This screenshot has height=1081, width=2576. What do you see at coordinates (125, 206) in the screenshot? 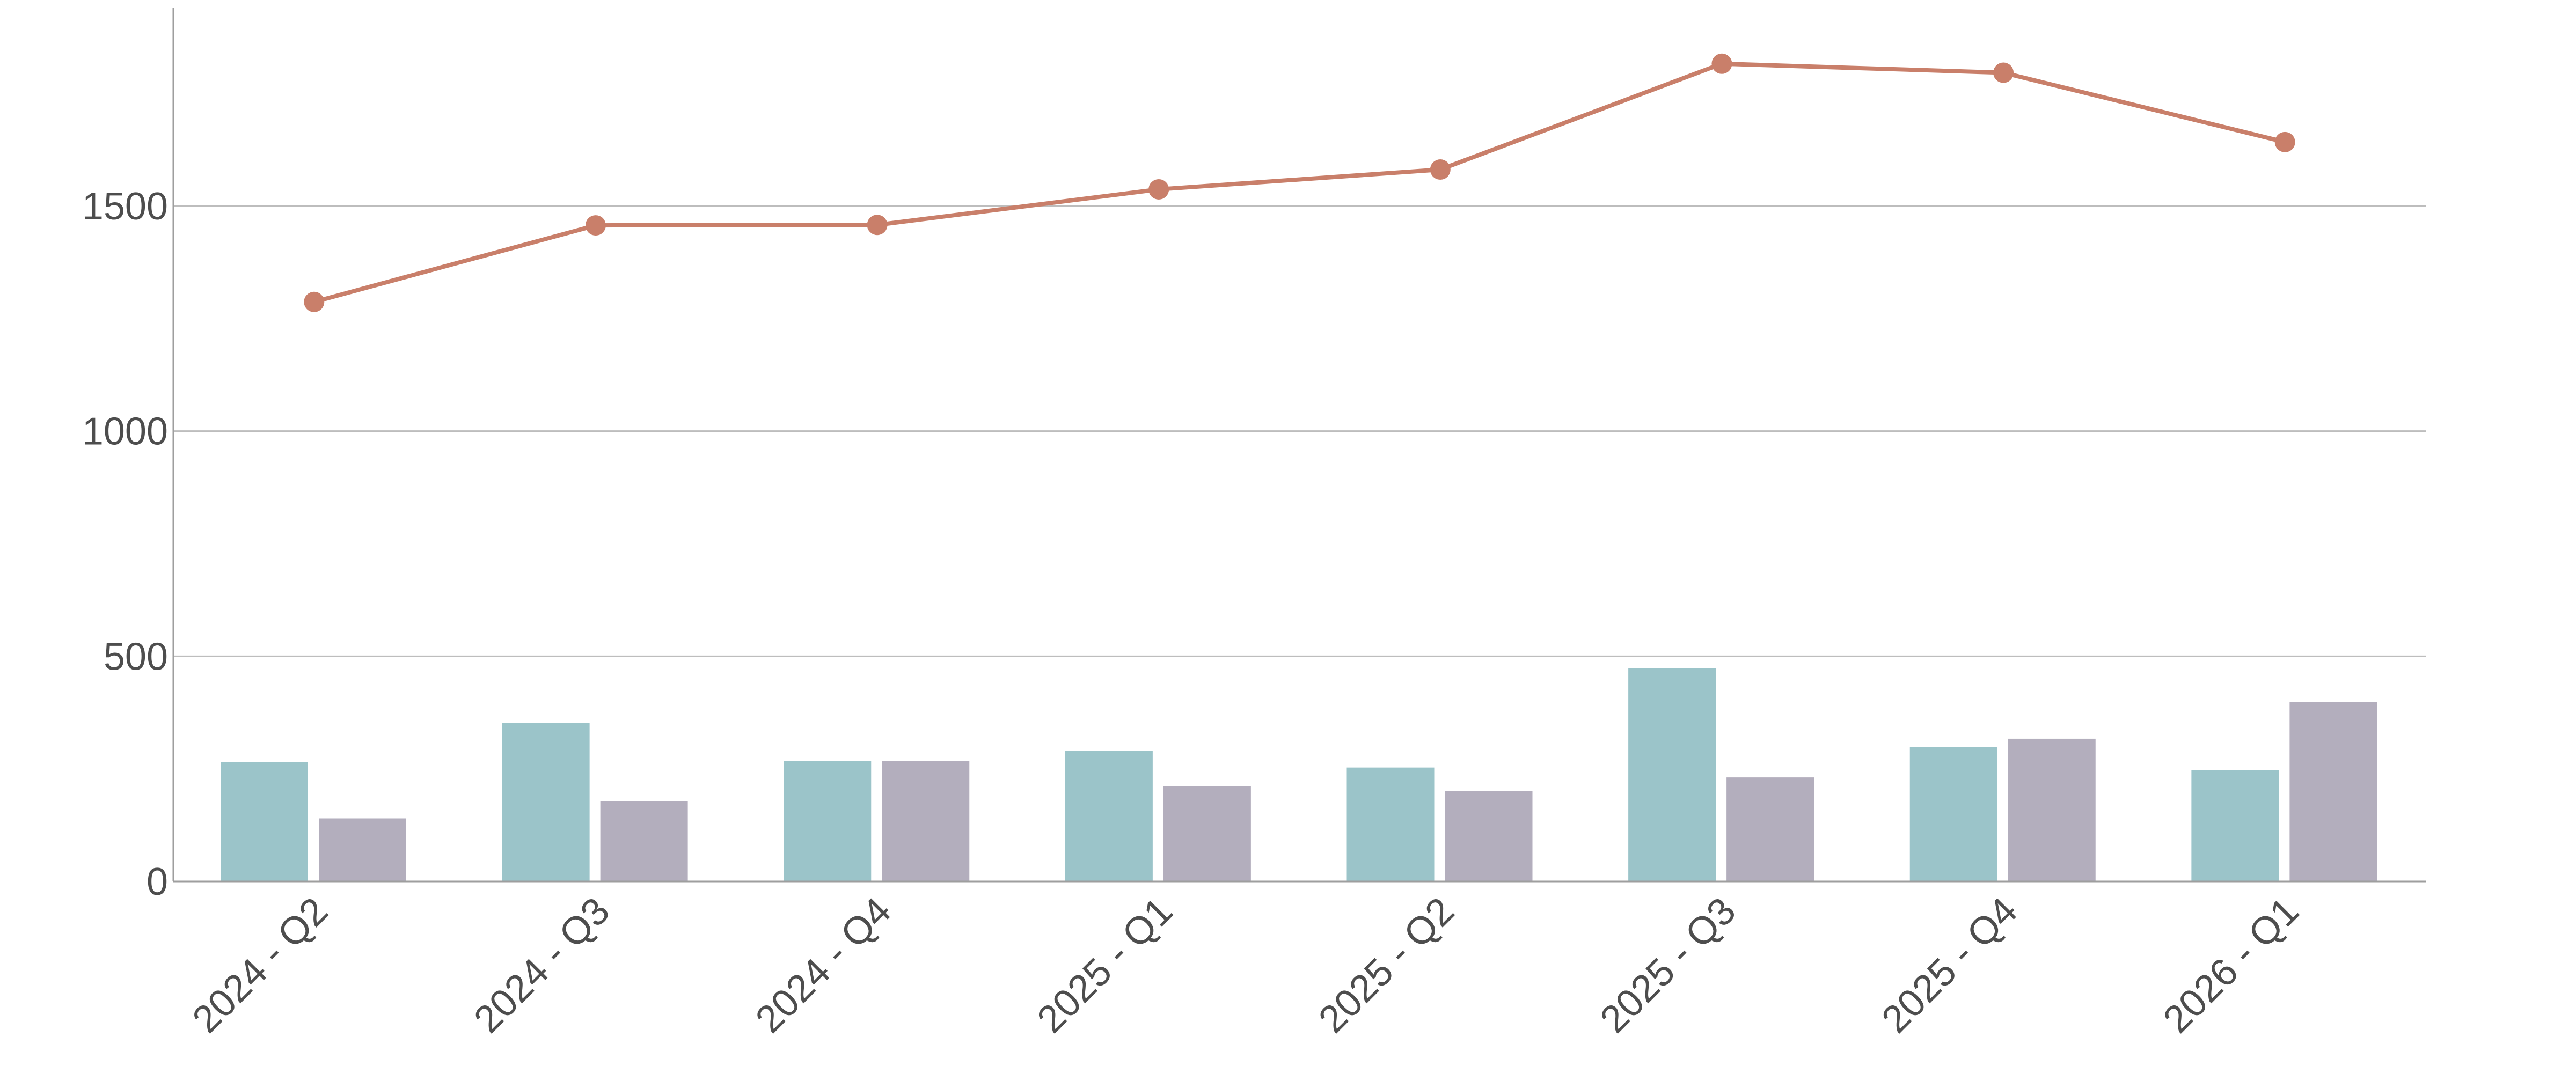
I see `y-tick-label: 1500` at bounding box center [125, 206].